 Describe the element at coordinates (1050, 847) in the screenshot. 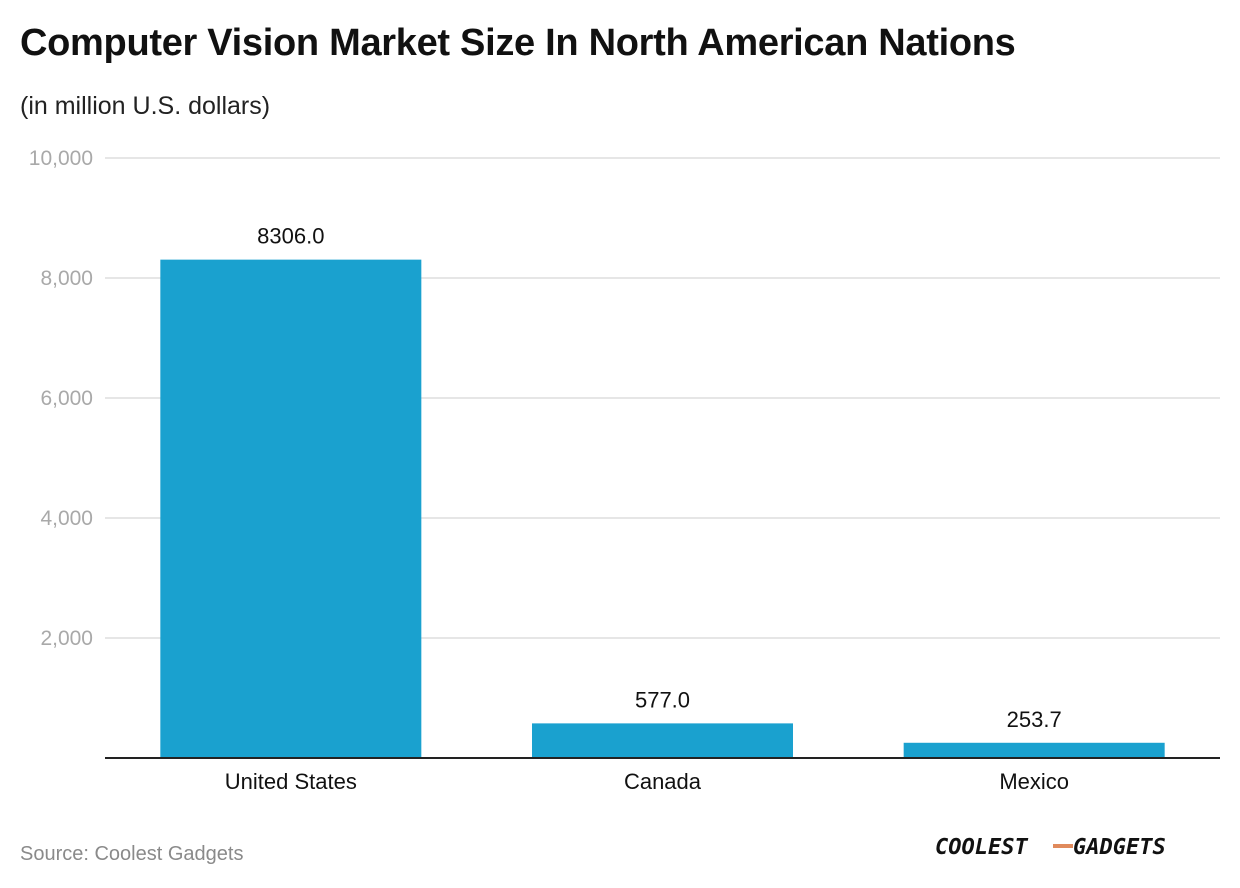

I see `coolest-gadgets-logo: COOLEST GADGETS` at that location.